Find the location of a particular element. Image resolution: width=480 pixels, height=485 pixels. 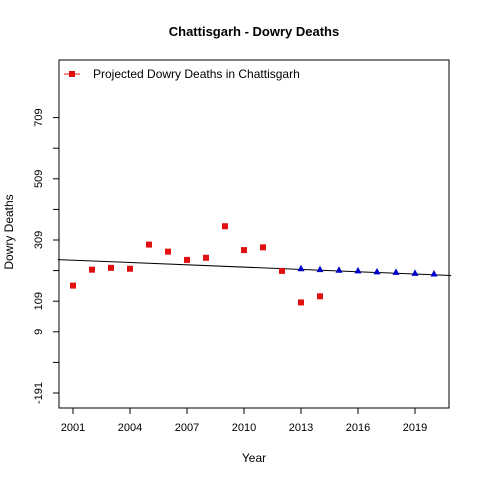

x-tick-label: 2013 is located at coordinates (301, 428).